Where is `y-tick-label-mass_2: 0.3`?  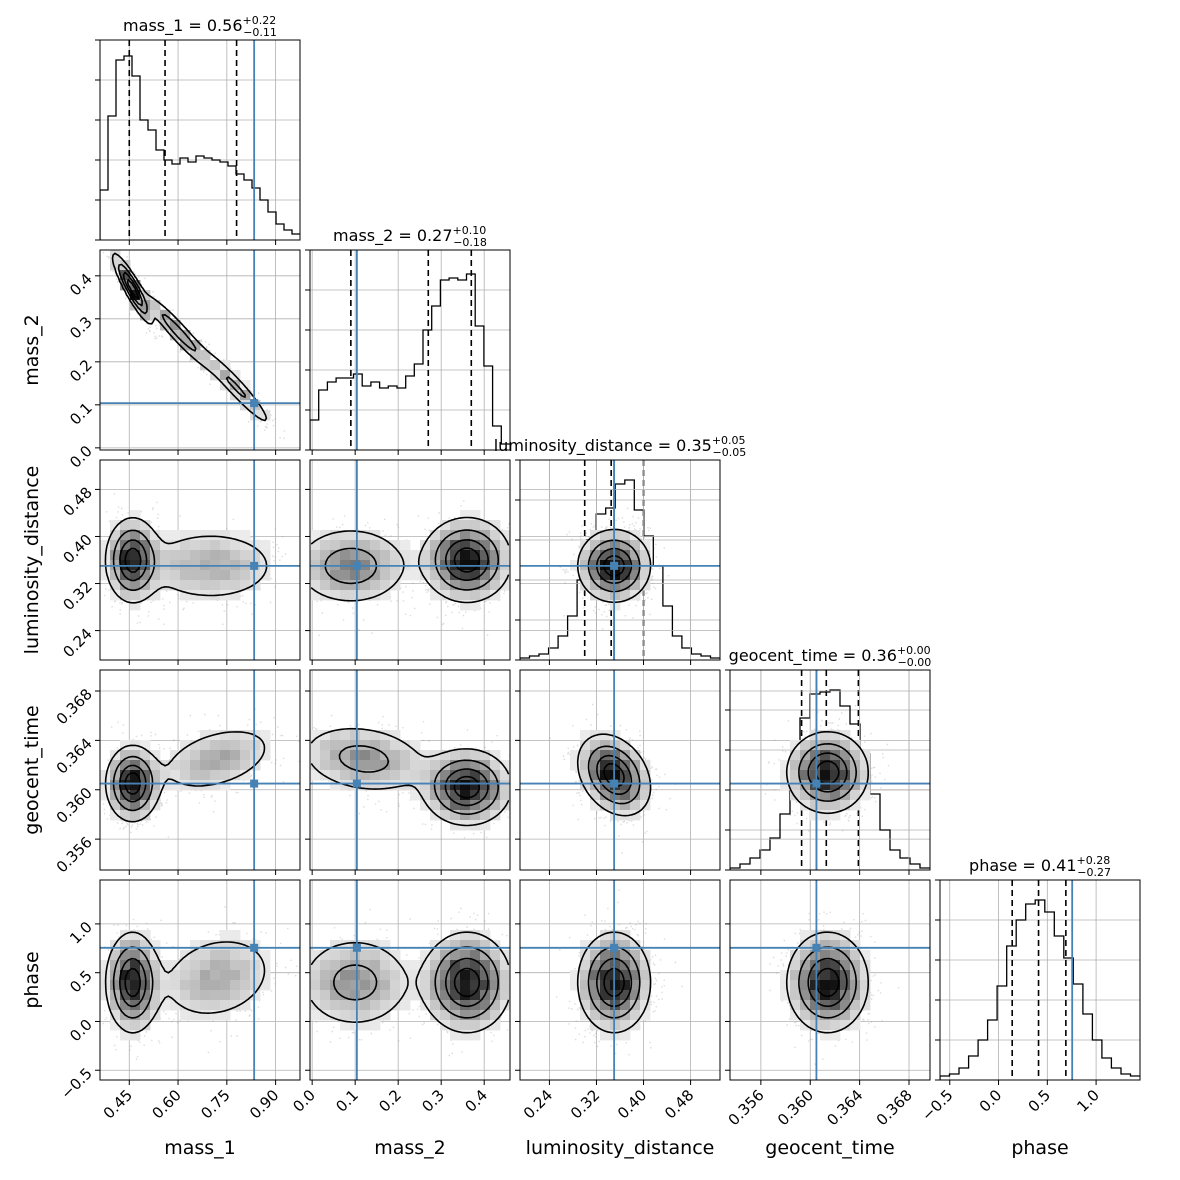 y-tick-label-mass_2: 0.3 is located at coordinates (81, 328).